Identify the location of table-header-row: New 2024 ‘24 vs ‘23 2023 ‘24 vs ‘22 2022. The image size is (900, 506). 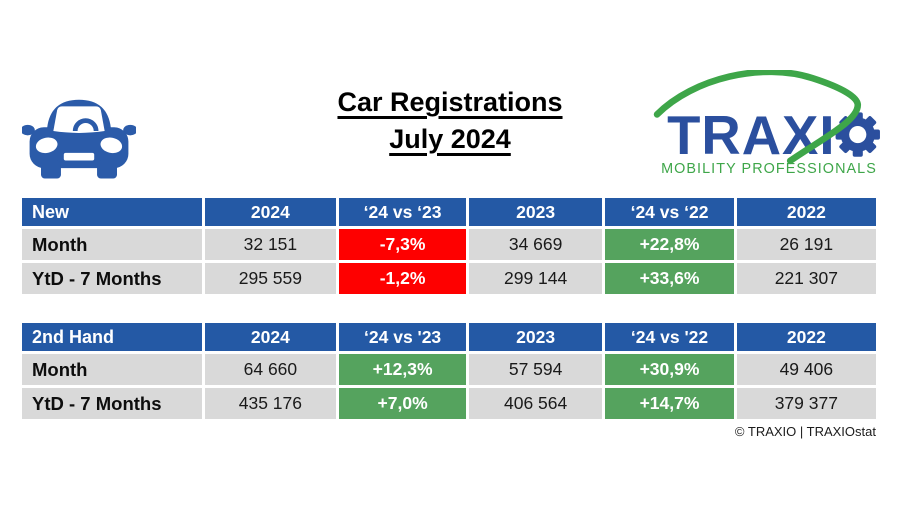
(449, 212).